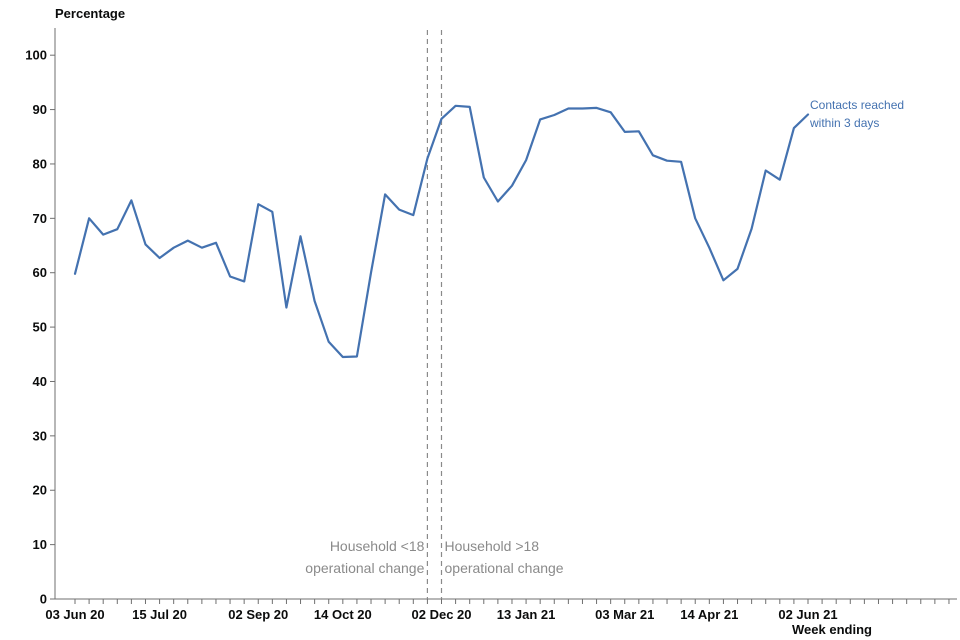  Describe the element at coordinates (90, 13) in the screenshot. I see `y-axis-title: Percentage` at that location.